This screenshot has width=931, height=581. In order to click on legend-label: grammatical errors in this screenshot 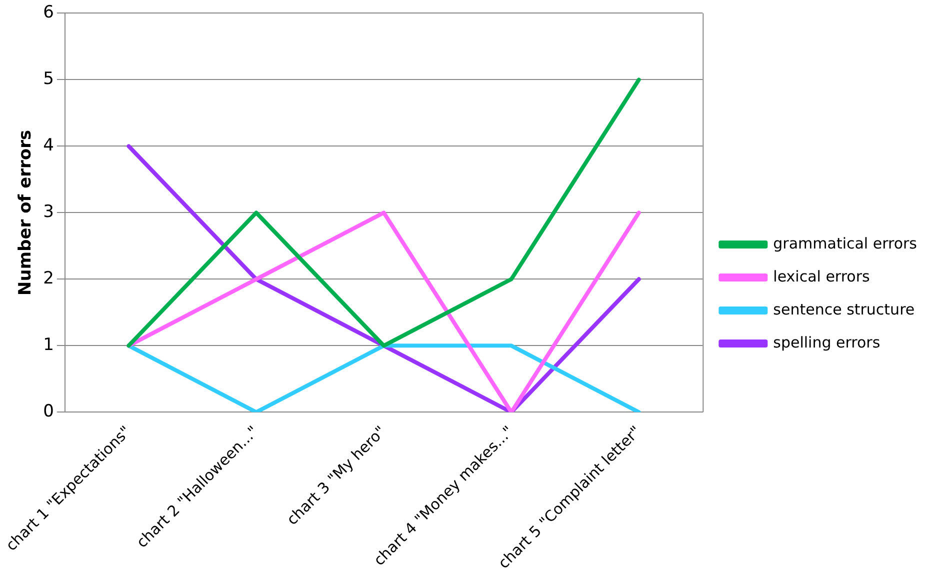, I will do `click(845, 243)`.